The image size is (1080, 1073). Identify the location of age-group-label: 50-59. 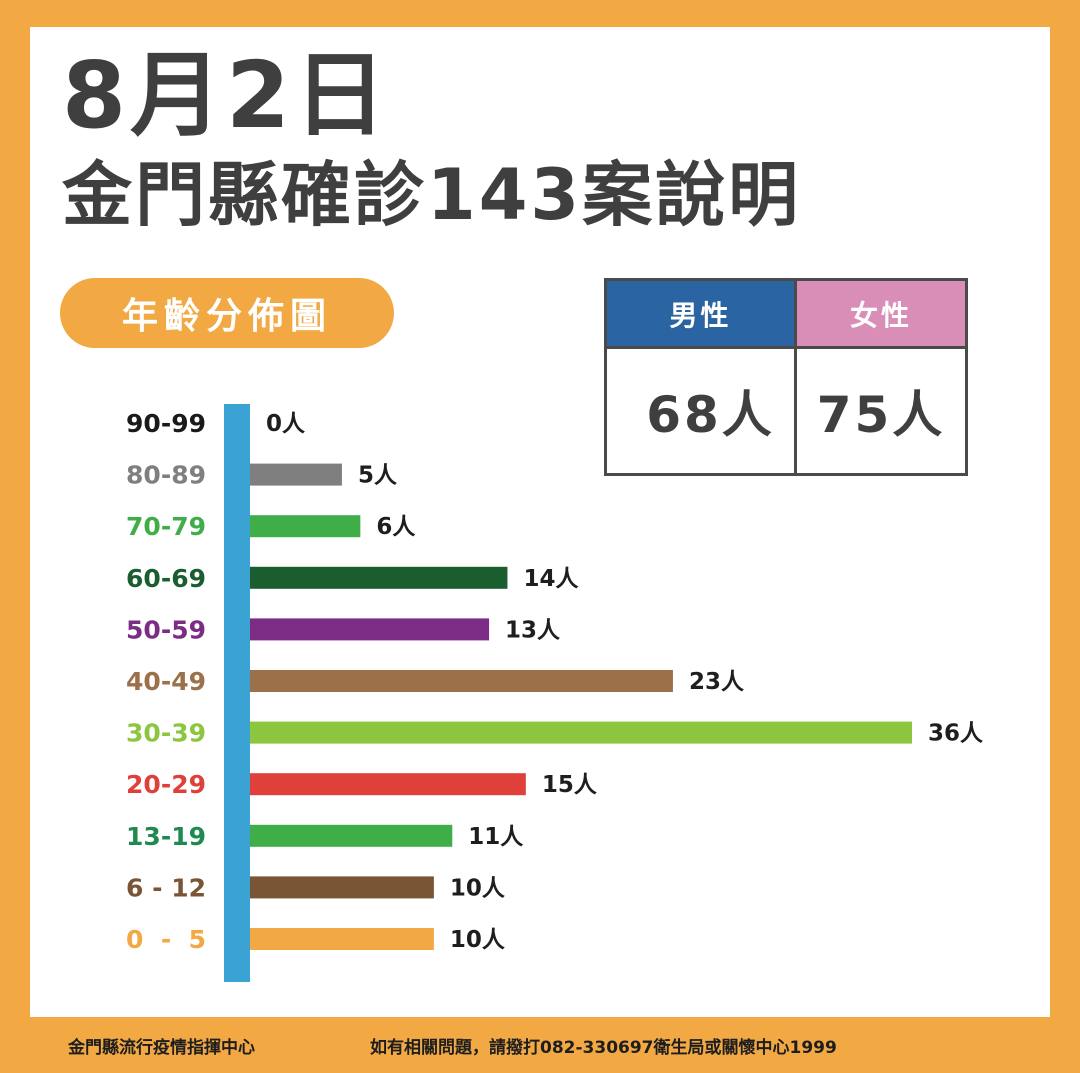
(166, 629).